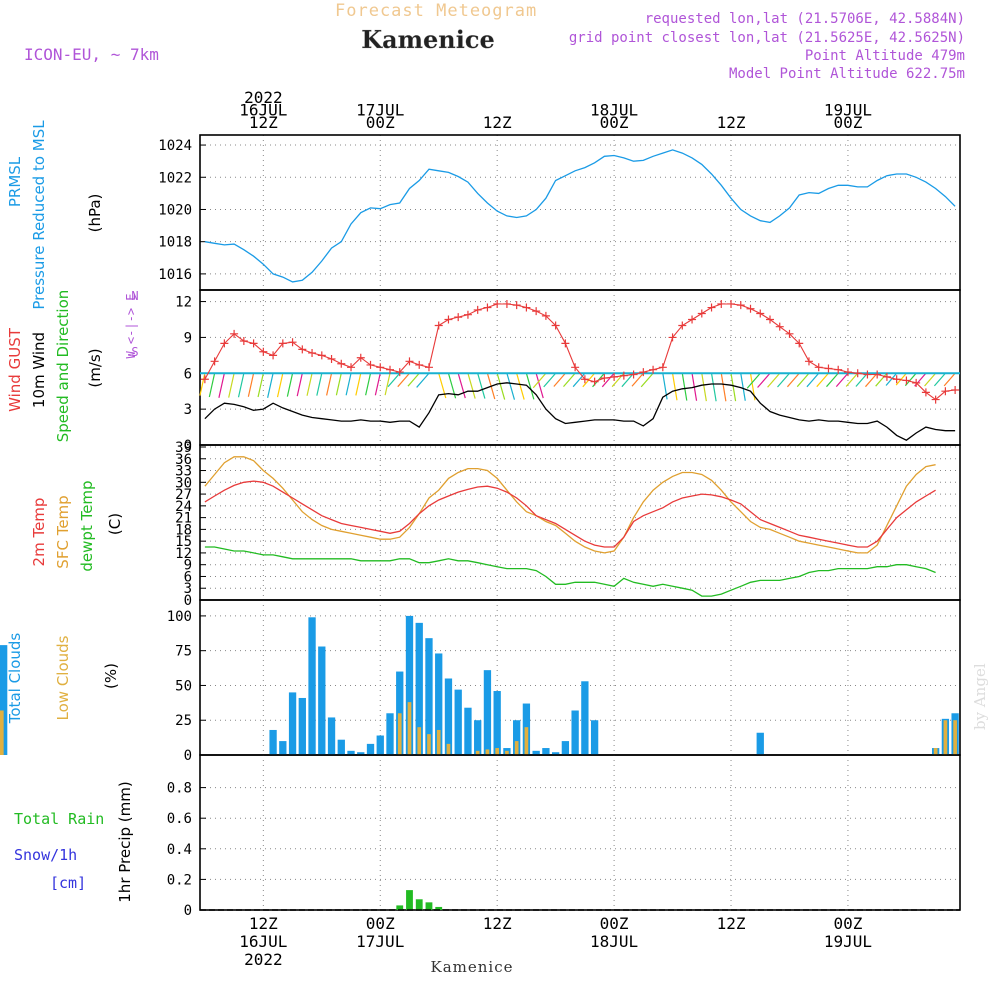 Image resolution: width=1000 pixels, height=1000 pixels. Describe the element at coordinates (59, 819) in the screenshot. I see `rain-label: Total Rain` at that location.